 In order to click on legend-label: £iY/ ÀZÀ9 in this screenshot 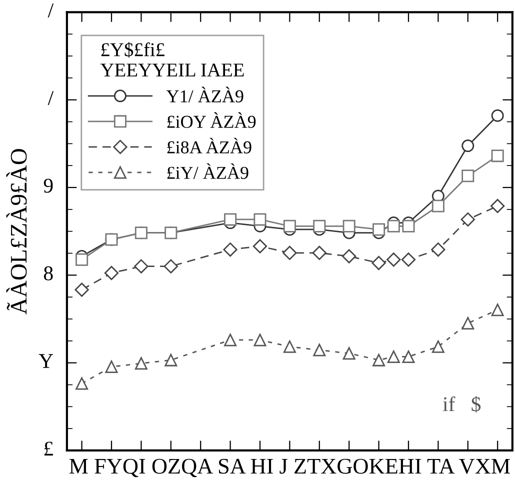, I will do `click(207, 171)`.